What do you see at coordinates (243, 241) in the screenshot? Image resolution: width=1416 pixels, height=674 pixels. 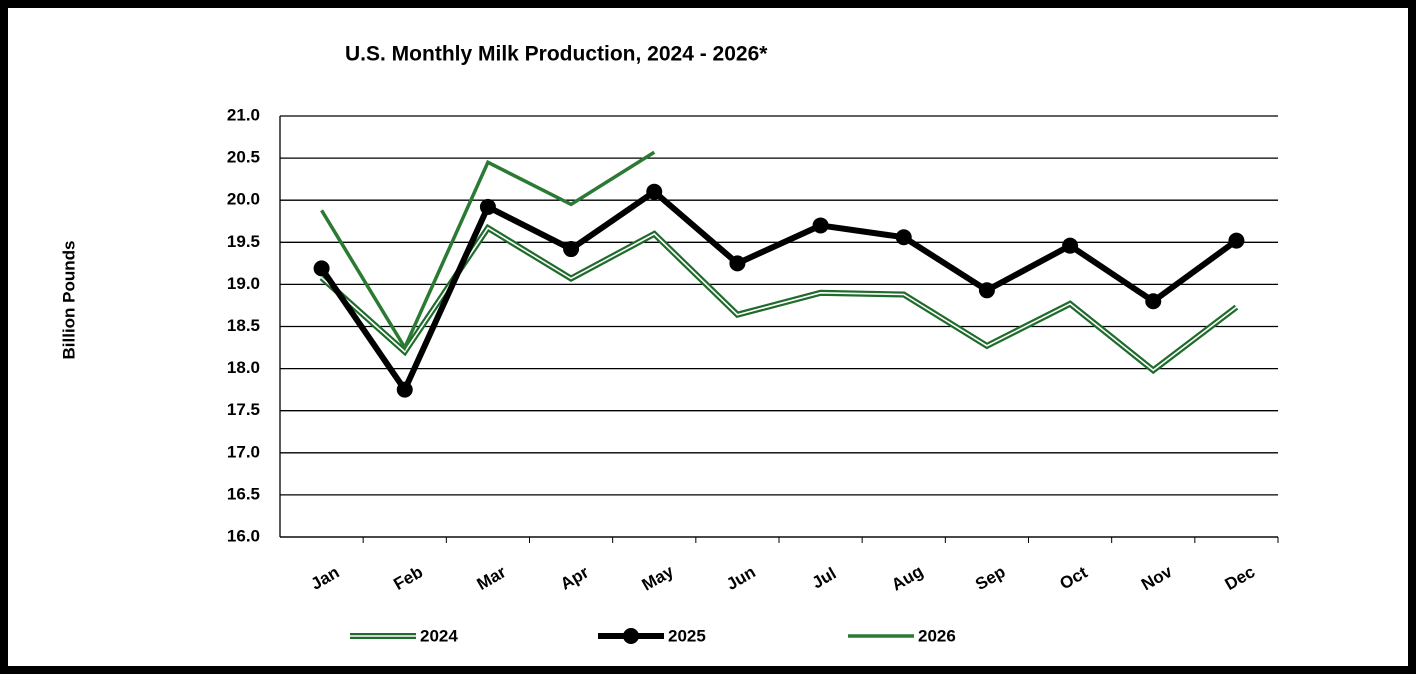 I see `y-tick-label: 19.5` at bounding box center [243, 241].